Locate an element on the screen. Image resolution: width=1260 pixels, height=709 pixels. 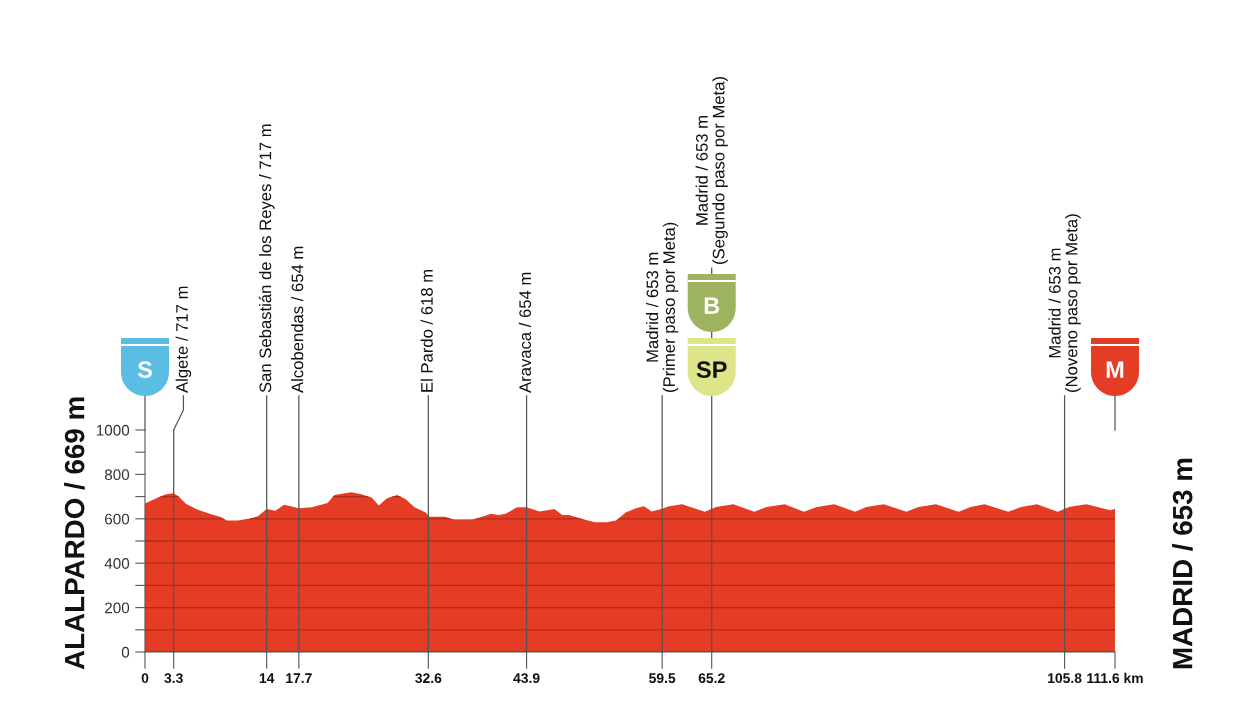
x-tick-label: 105.8 is located at coordinates (1065, 678).